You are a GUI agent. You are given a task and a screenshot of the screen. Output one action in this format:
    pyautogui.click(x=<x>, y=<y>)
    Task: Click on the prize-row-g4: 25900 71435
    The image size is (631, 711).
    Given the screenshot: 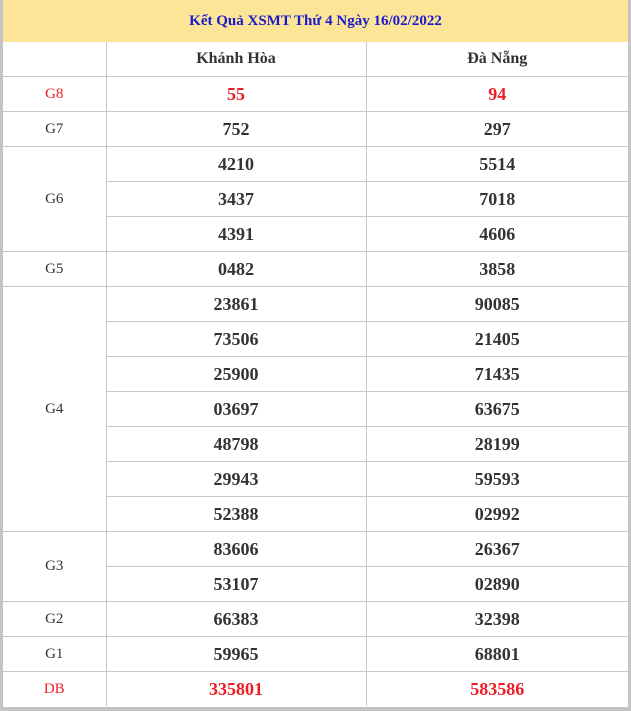 What is the action you would take?
    pyautogui.click(x=315, y=374)
    